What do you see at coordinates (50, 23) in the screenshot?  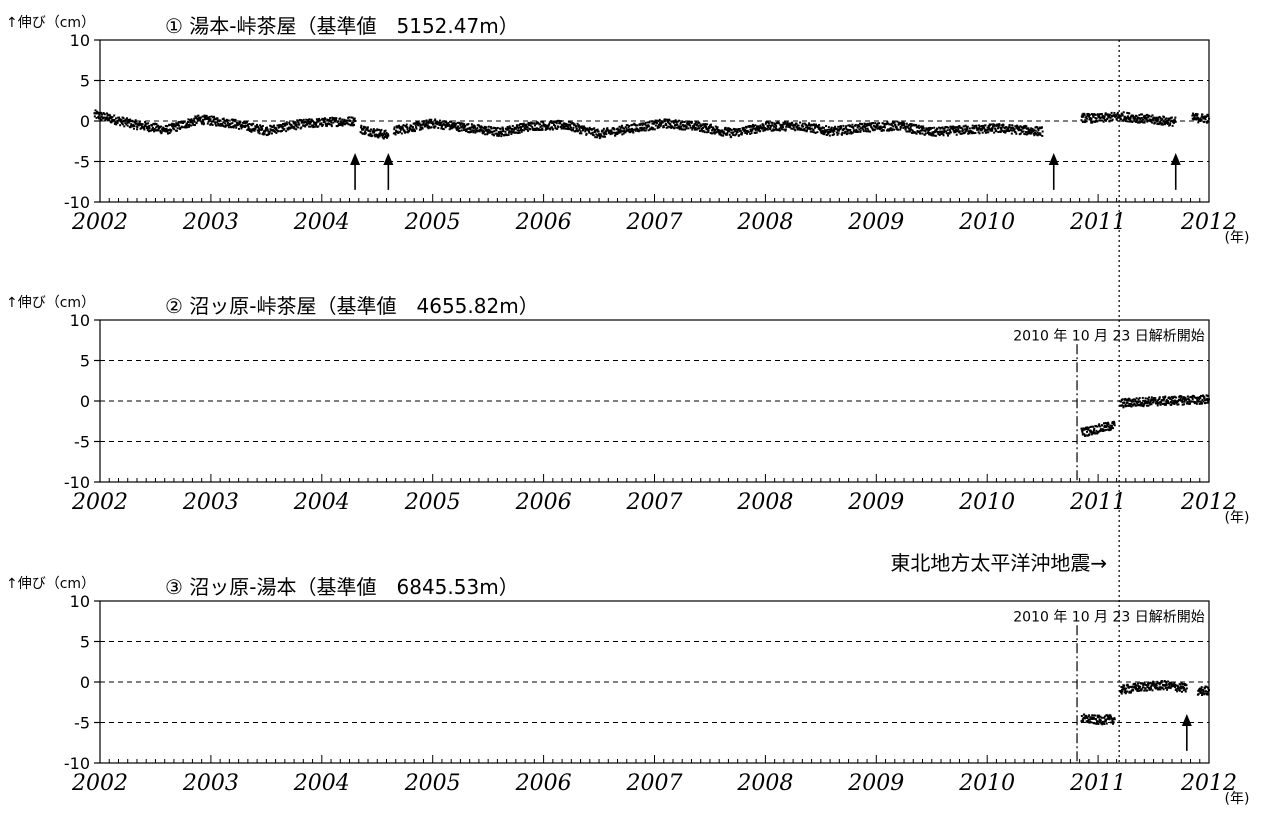 I see `panel-1-ylabel: ↑伸び（cm）` at bounding box center [50, 23].